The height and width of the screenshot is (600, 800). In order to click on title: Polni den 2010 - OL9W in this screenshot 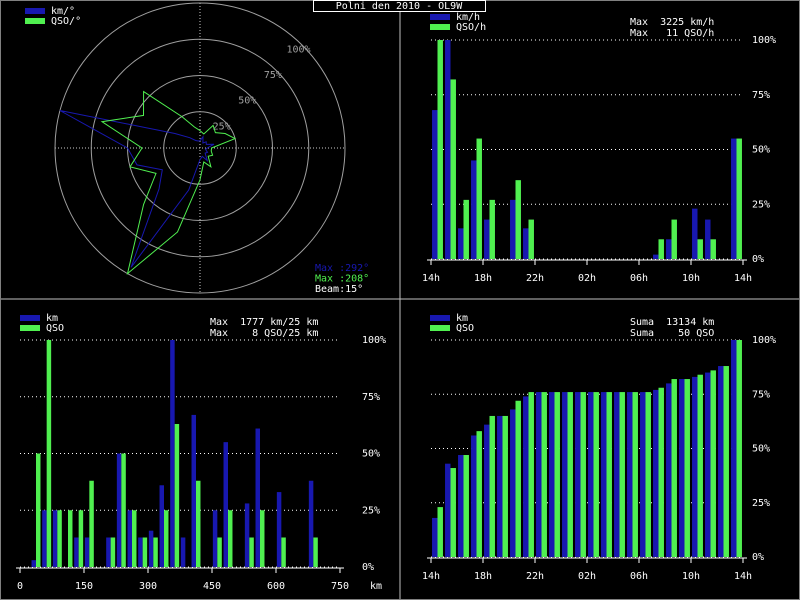, I will do `click(399, 6)`.